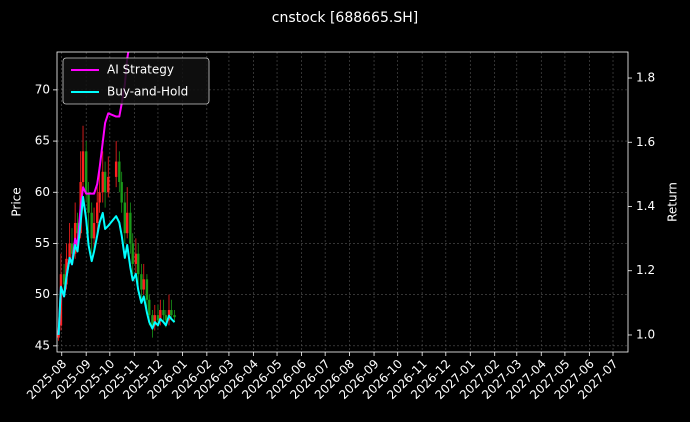 The image size is (690, 422). I want to click on y2-tick-label: 1.6, so click(645, 142).